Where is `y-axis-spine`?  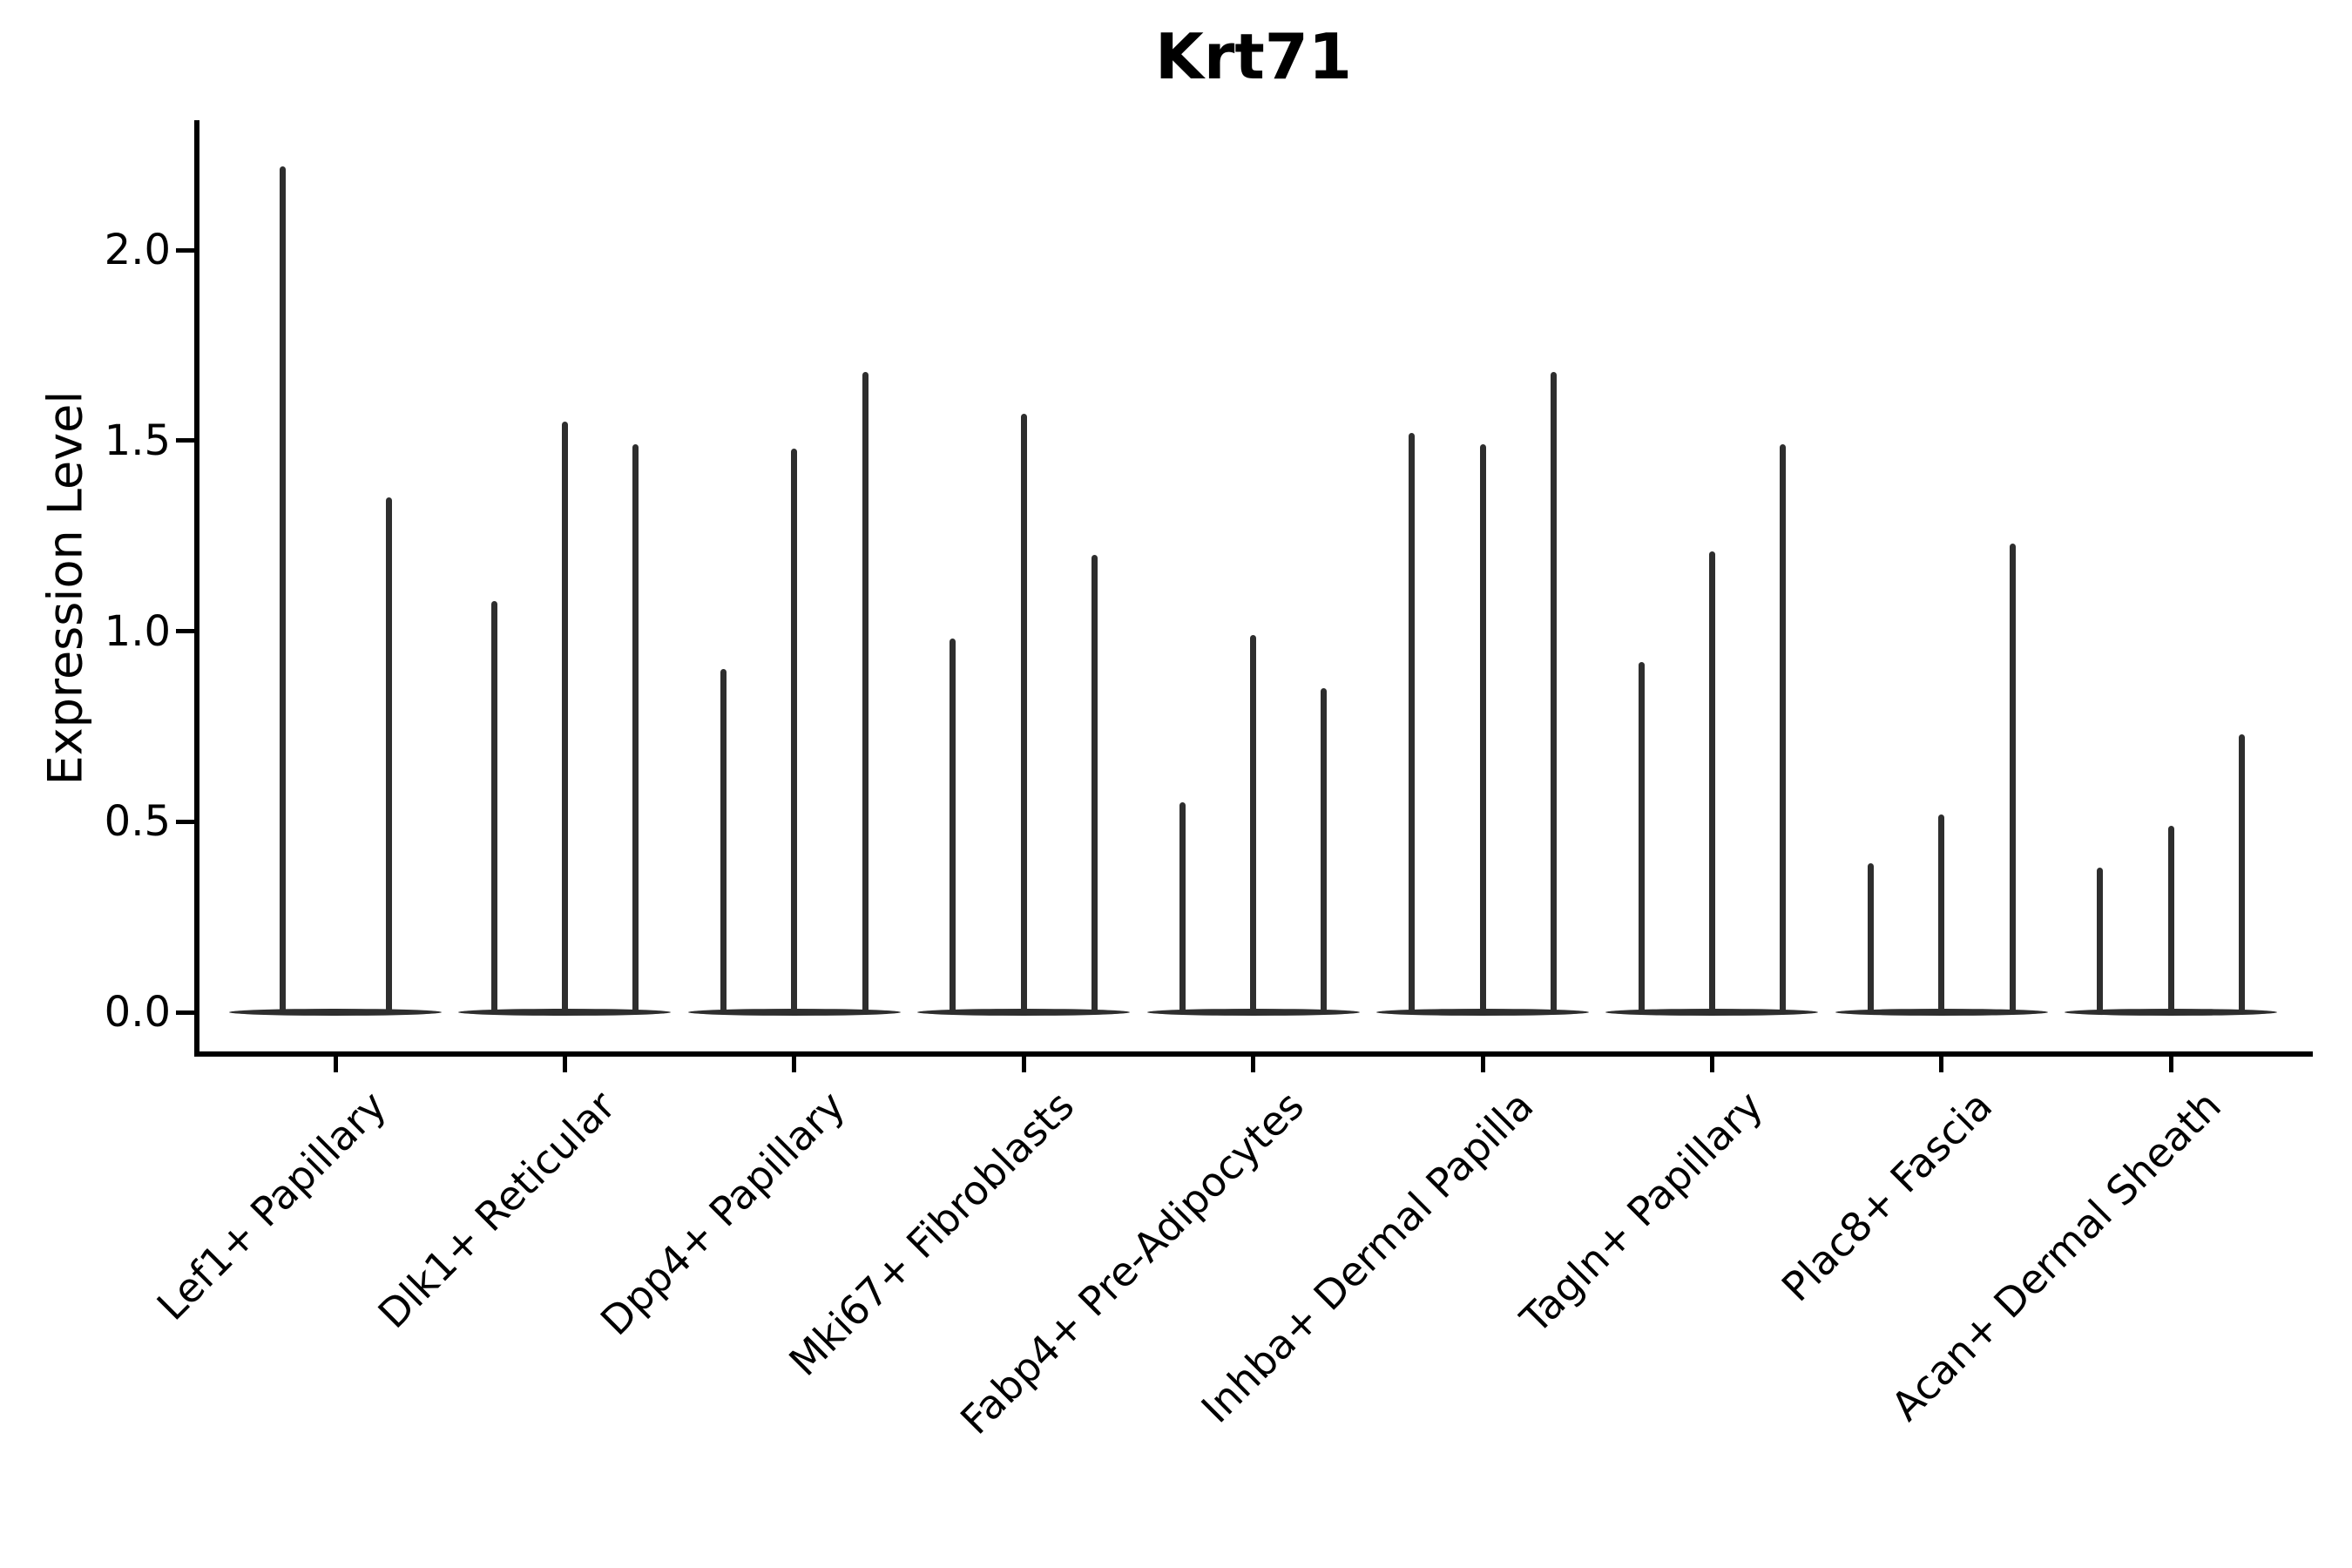
y-axis-spine is located at coordinates (196, 588).